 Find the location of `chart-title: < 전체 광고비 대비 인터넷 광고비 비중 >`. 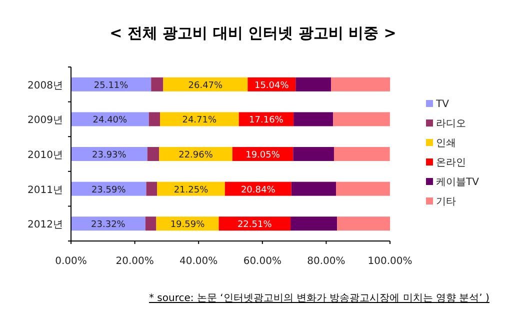

chart-title: < 전체 광고비 대비 인터넷 광고비 비중 > is located at coordinates (253, 33).